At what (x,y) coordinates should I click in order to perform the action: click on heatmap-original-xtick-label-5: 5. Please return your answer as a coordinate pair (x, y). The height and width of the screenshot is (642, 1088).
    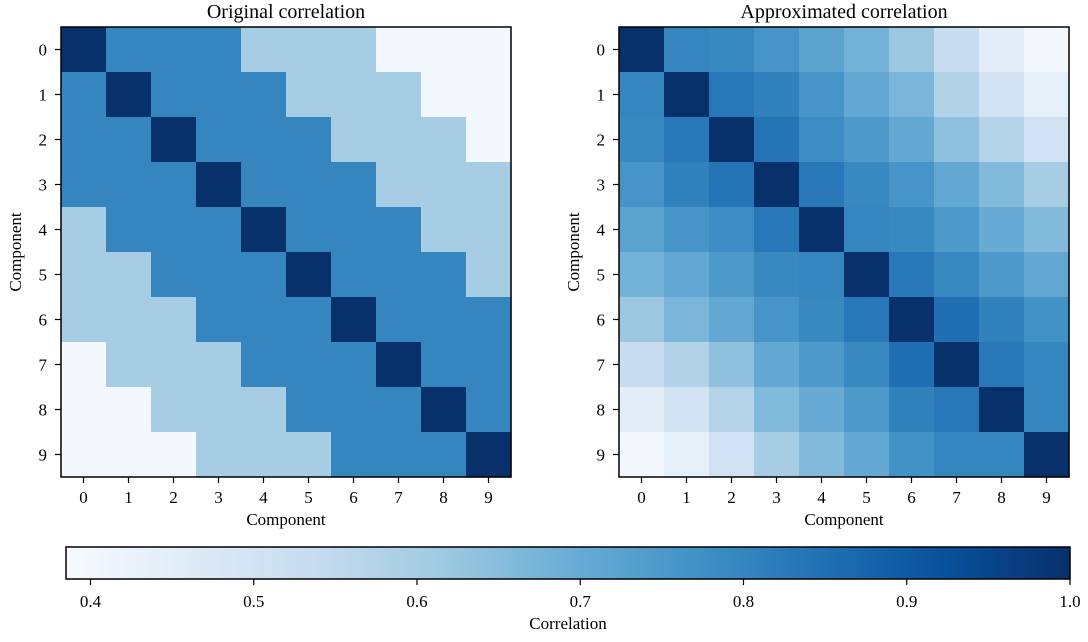
    Looking at the image, I should click on (308, 497).